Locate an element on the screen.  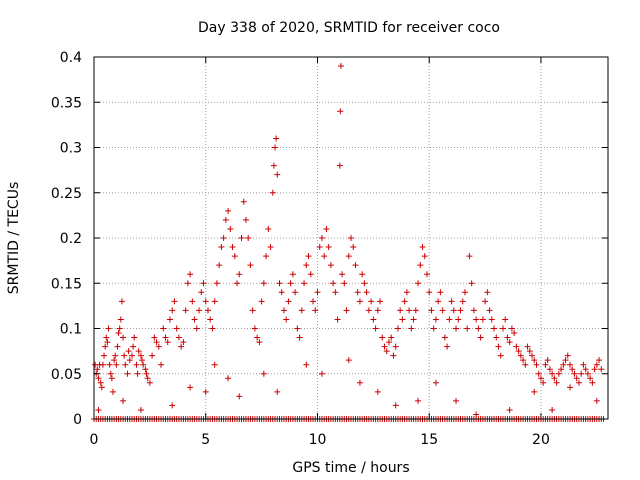
y-tick-label: 0.4 is located at coordinates (71, 58).